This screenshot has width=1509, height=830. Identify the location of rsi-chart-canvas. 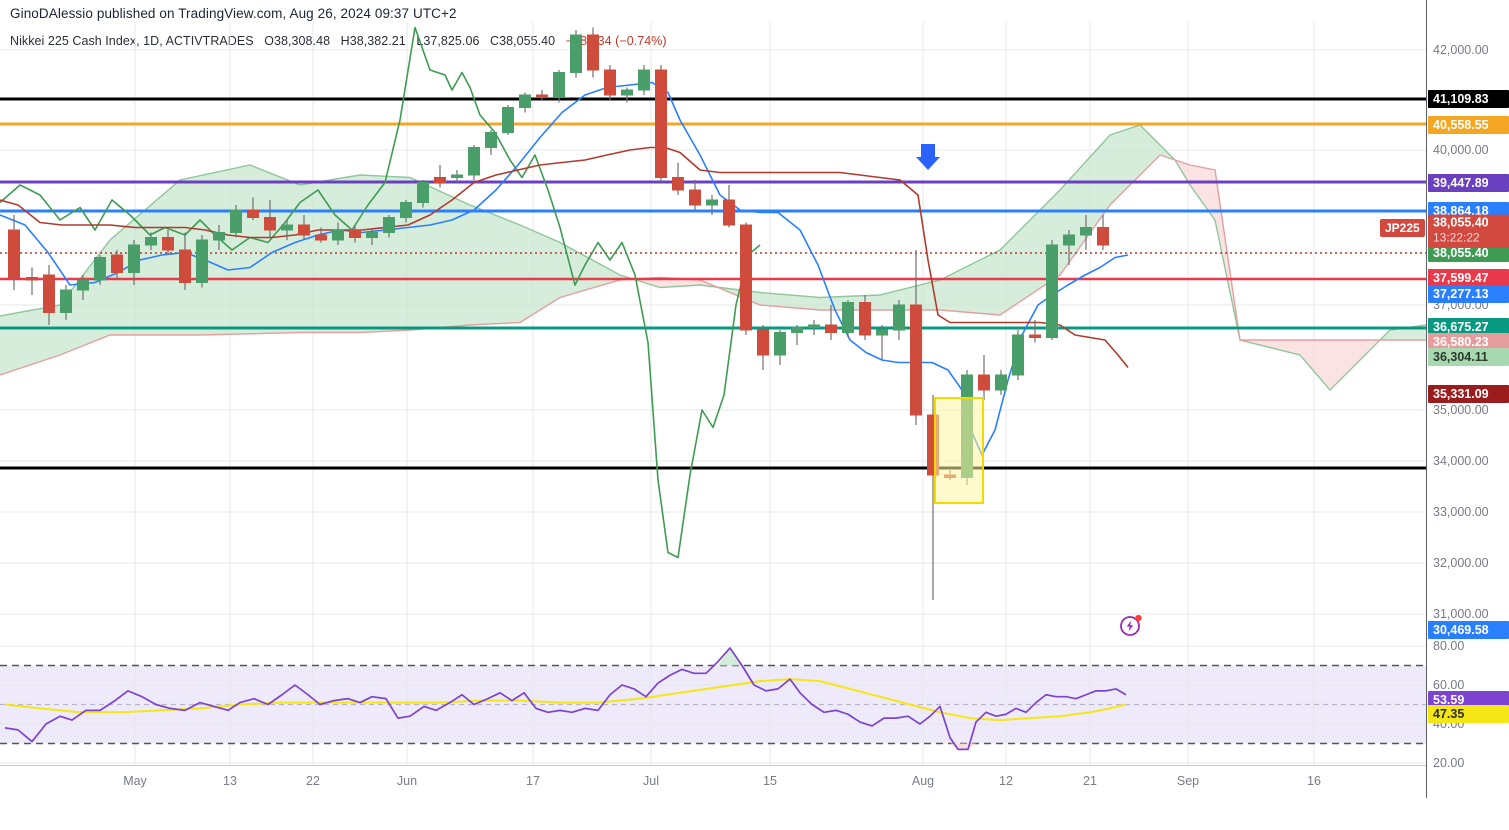
(713, 701).